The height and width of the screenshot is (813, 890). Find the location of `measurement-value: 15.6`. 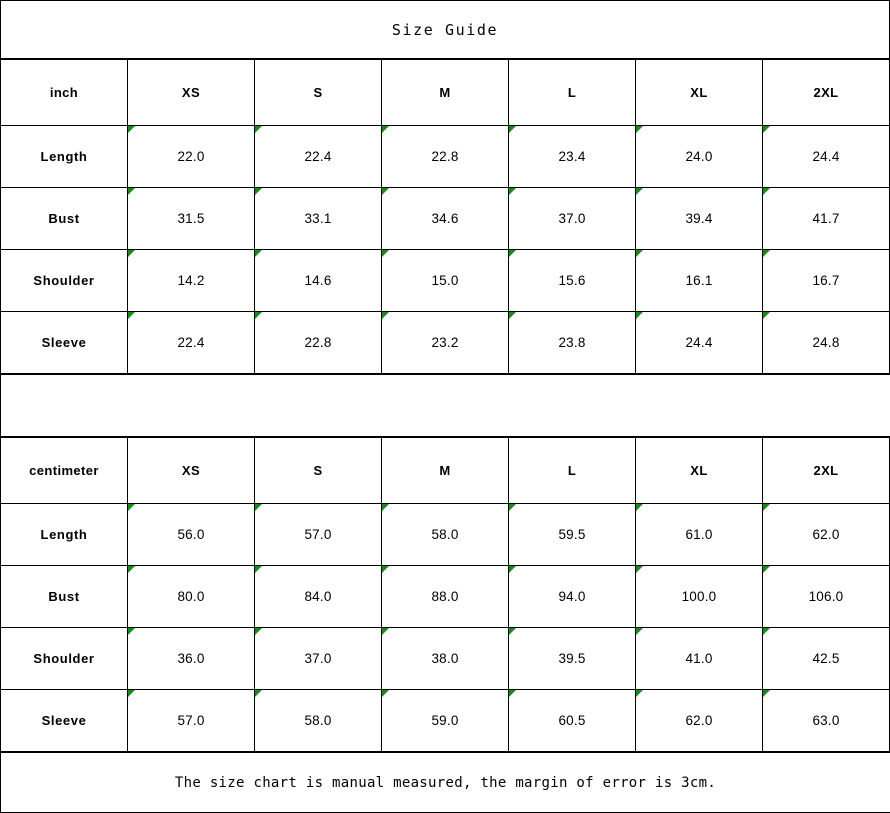

measurement-value: 15.6 is located at coordinates (571, 280).